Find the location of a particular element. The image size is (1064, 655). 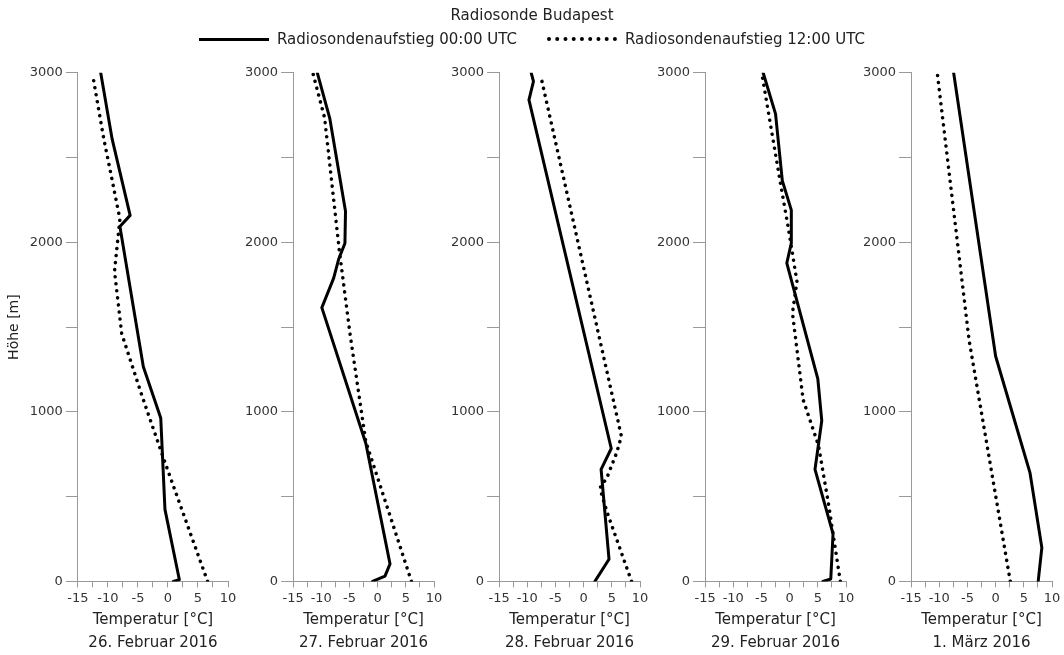

text: 1. März 2016 is located at coordinates (981, 642).